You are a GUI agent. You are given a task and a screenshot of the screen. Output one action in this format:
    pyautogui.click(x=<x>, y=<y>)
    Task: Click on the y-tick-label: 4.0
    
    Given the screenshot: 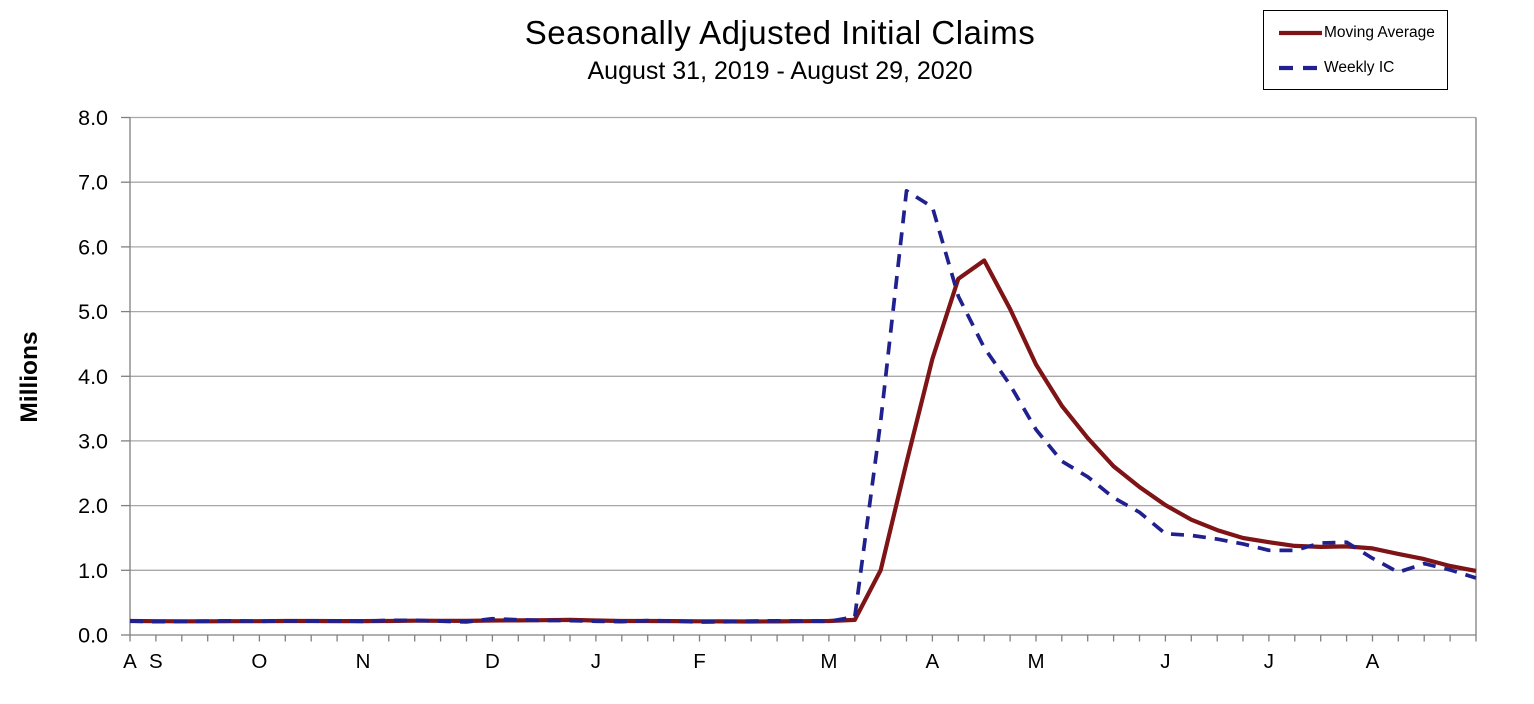 What is the action you would take?
    pyautogui.click(x=93, y=377)
    